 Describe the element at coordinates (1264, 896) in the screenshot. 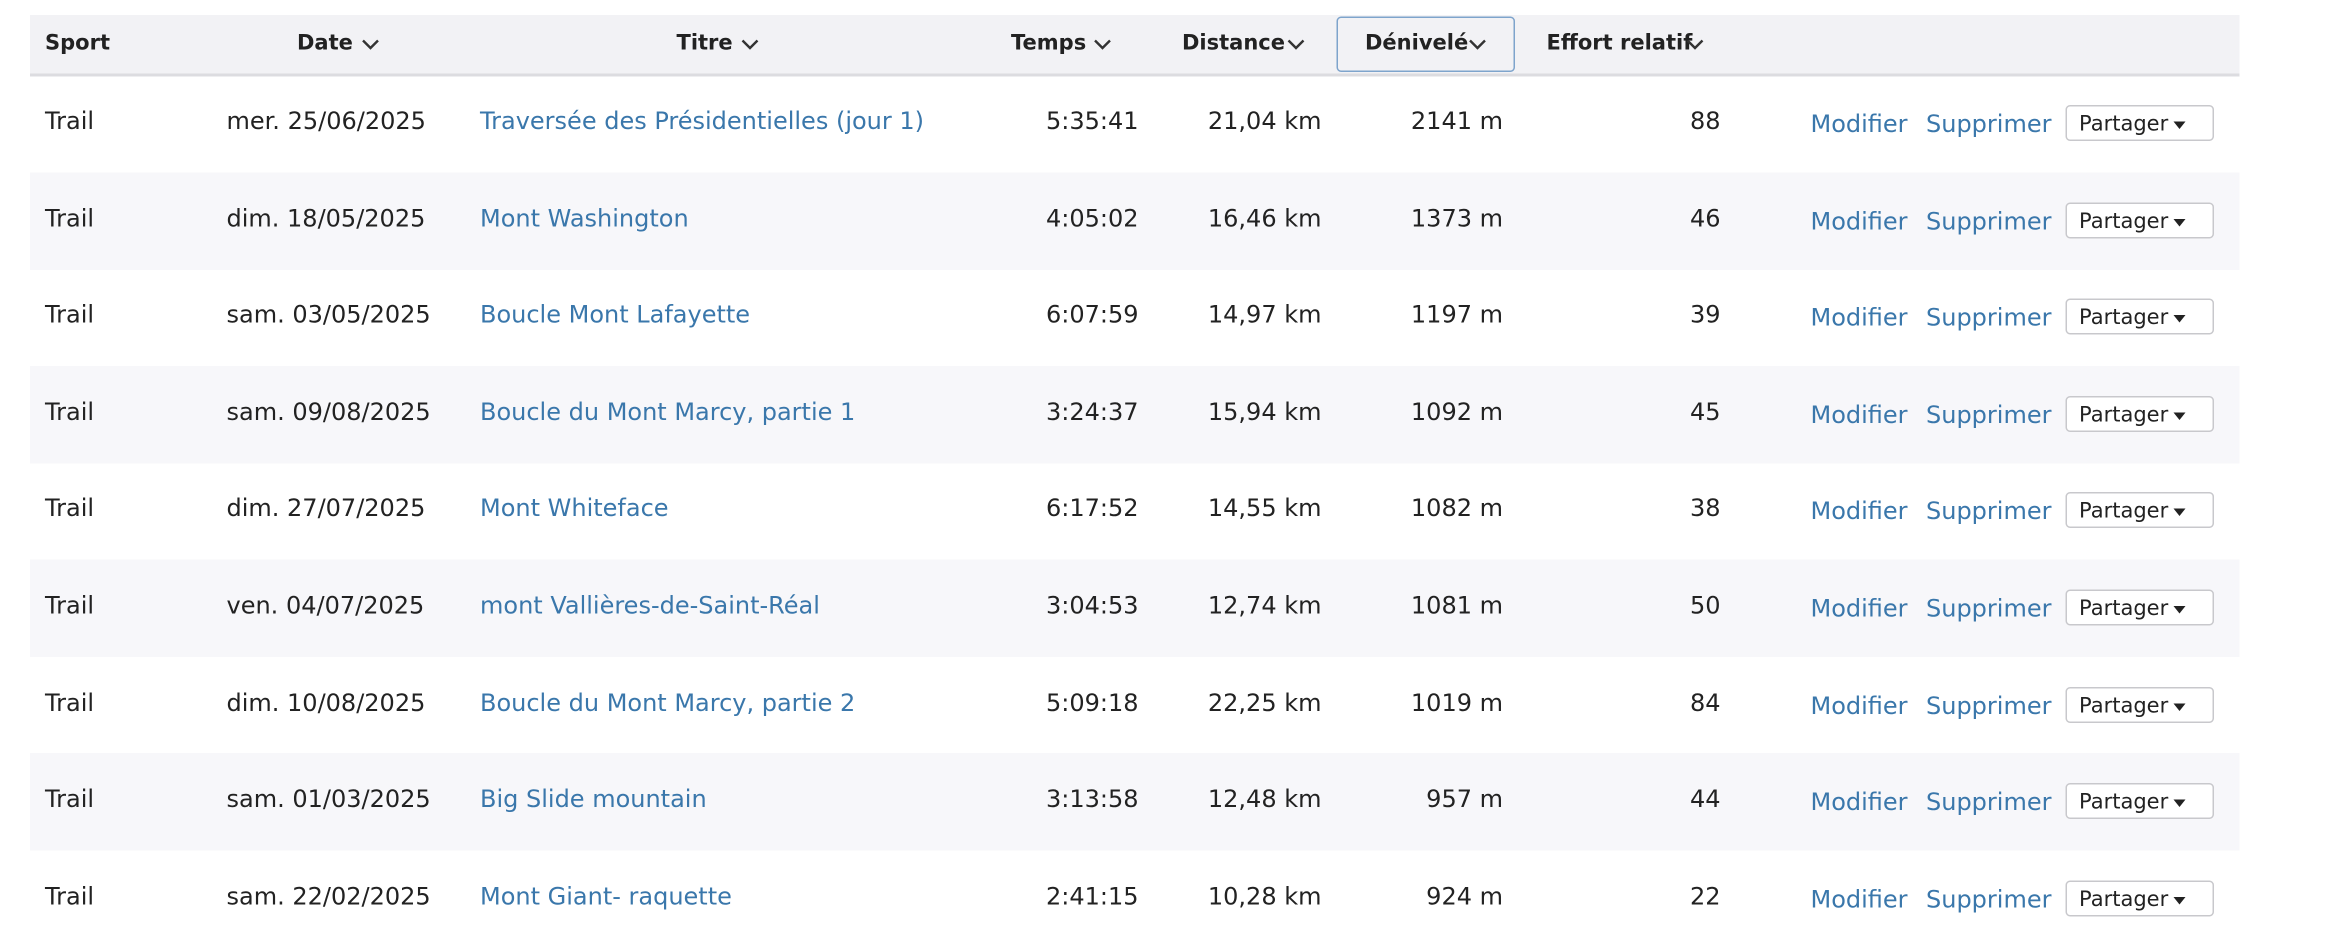

I see `distance-cell: 10,28 km` at that location.